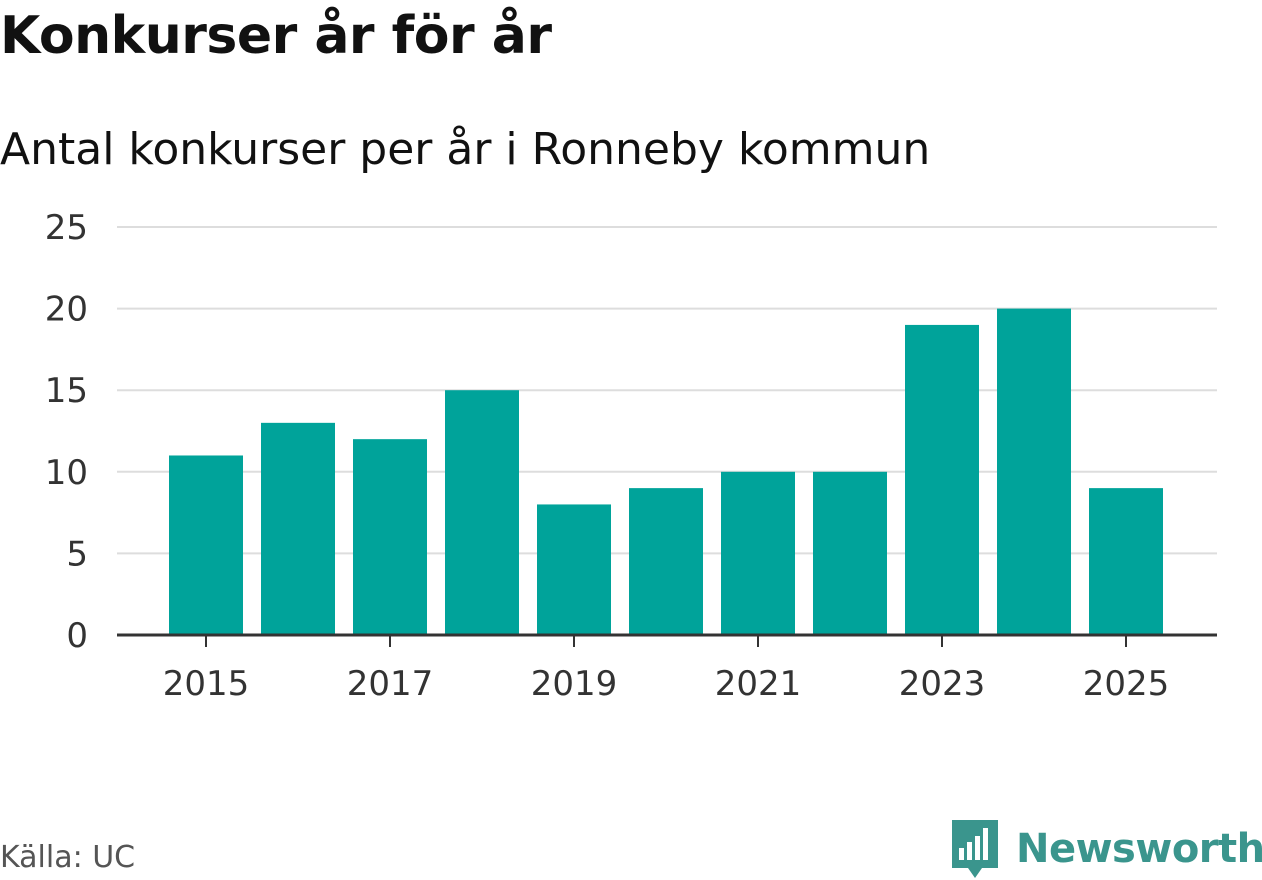 This screenshot has height=880, width=1262. I want to click on x-tick-label: 2021, so click(758, 684).